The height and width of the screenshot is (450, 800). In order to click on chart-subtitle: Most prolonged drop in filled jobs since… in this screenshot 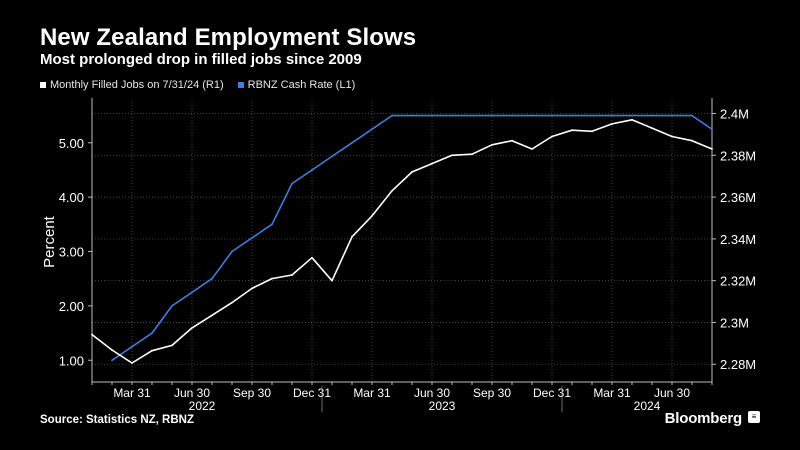, I will do `click(201, 59)`.